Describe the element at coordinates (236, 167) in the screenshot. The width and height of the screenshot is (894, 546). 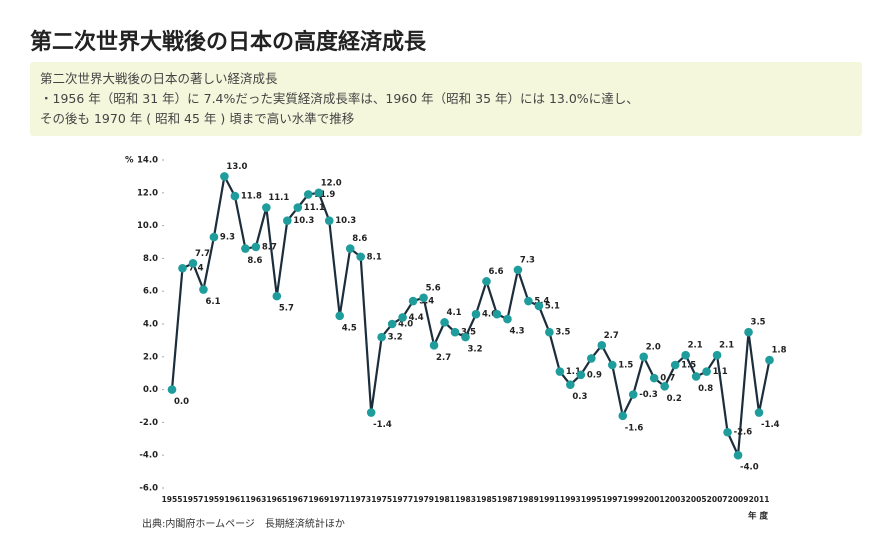
I see `data-label: 13.0` at that location.